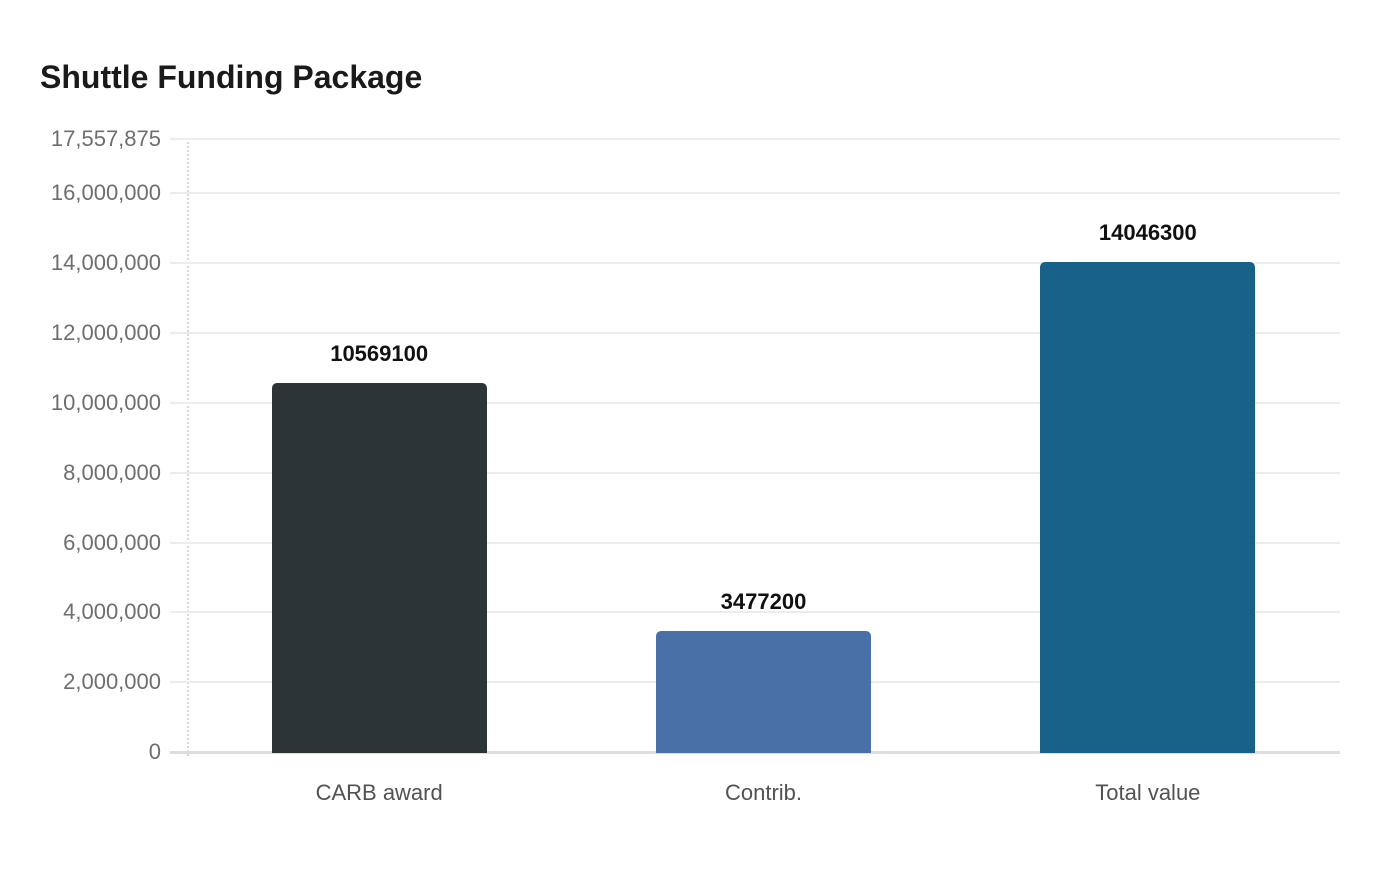  What do you see at coordinates (379, 792) in the screenshot?
I see `x-category-label: CARB award` at bounding box center [379, 792].